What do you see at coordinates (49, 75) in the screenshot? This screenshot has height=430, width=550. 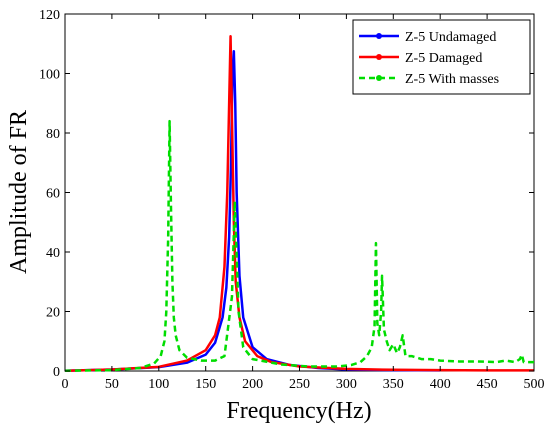 I see `y-tick-label: 100` at bounding box center [49, 75].